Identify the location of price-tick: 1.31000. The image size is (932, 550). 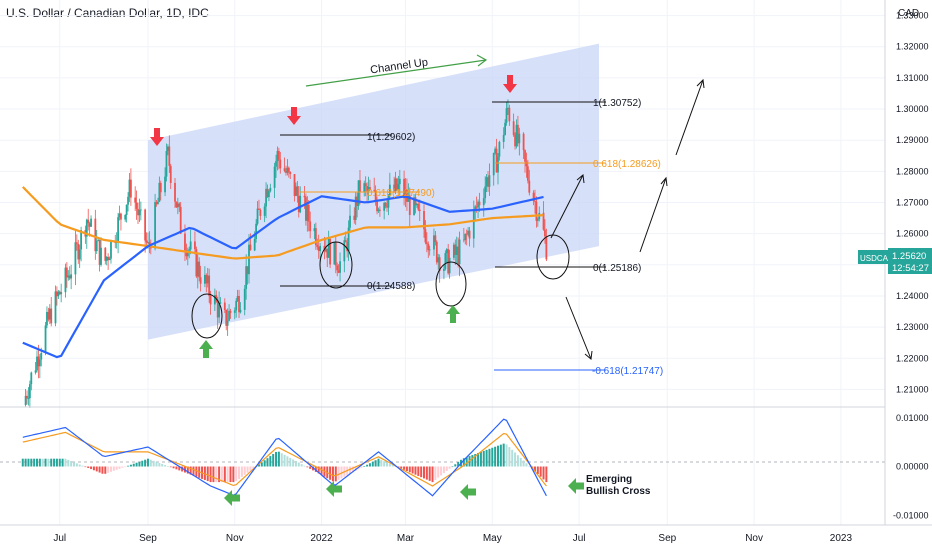
(912, 78).